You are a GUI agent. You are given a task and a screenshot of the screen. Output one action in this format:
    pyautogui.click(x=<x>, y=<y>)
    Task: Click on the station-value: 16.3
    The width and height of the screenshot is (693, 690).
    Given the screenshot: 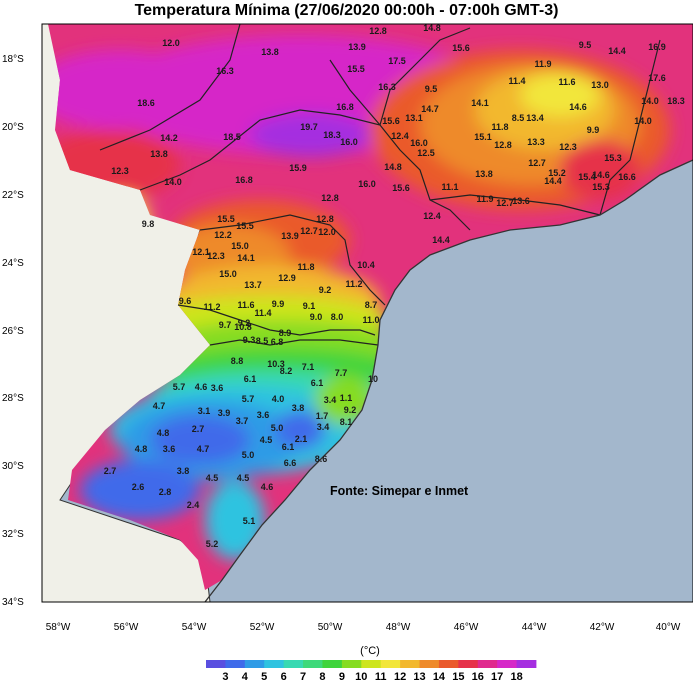 What is the action you would take?
    pyautogui.click(x=387, y=87)
    